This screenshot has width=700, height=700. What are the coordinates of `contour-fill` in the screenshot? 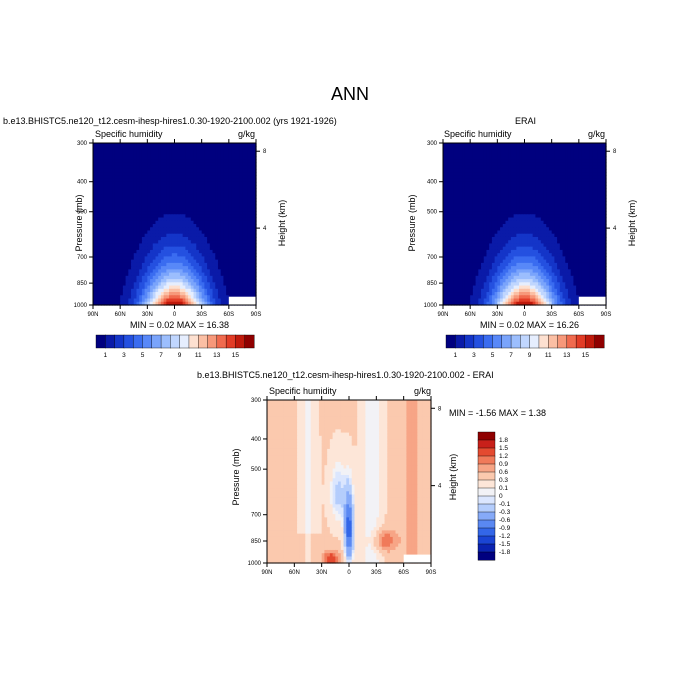 It's located at (175, 224).